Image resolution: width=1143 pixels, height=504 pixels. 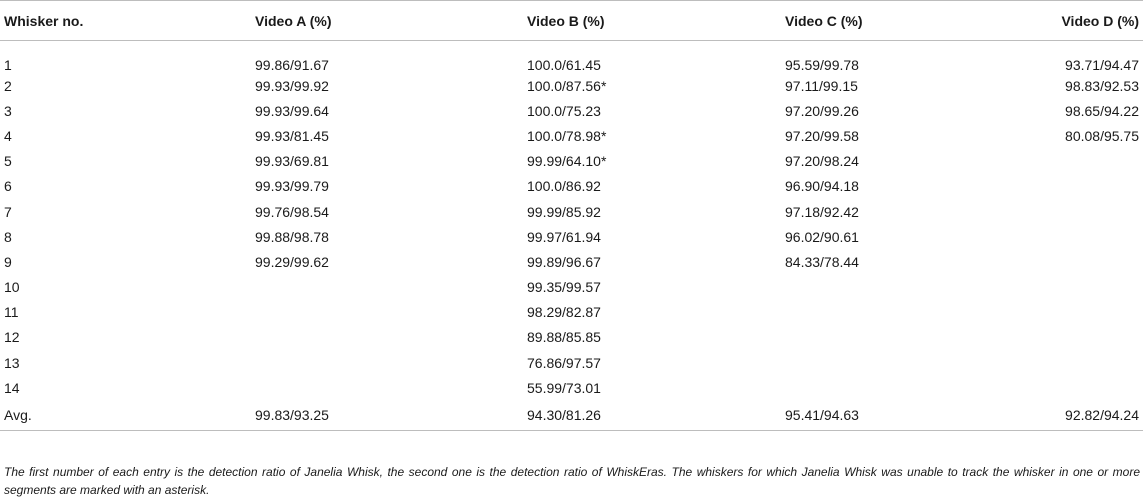 What do you see at coordinates (8, 261) in the screenshot?
I see `whisker-number-cell: 9` at bounding box center [8, 261].